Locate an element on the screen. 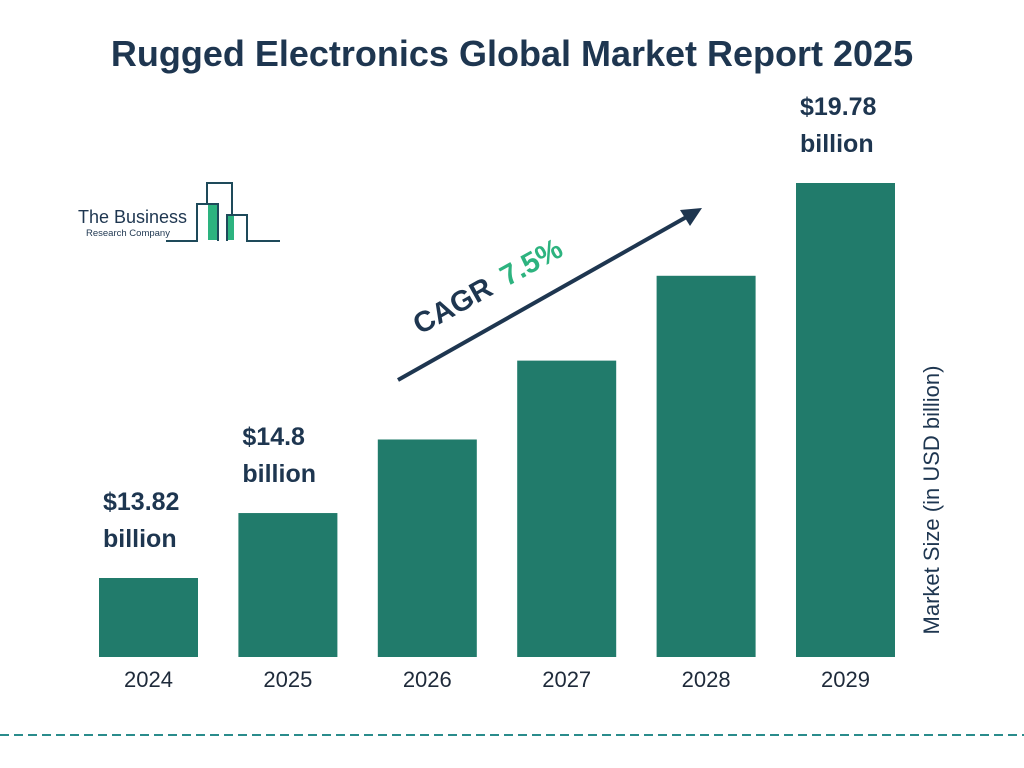 The width and height of the screenshot is (1024, 768). data-label-2024: $13.82 billion is located at coordinates (141, 520).